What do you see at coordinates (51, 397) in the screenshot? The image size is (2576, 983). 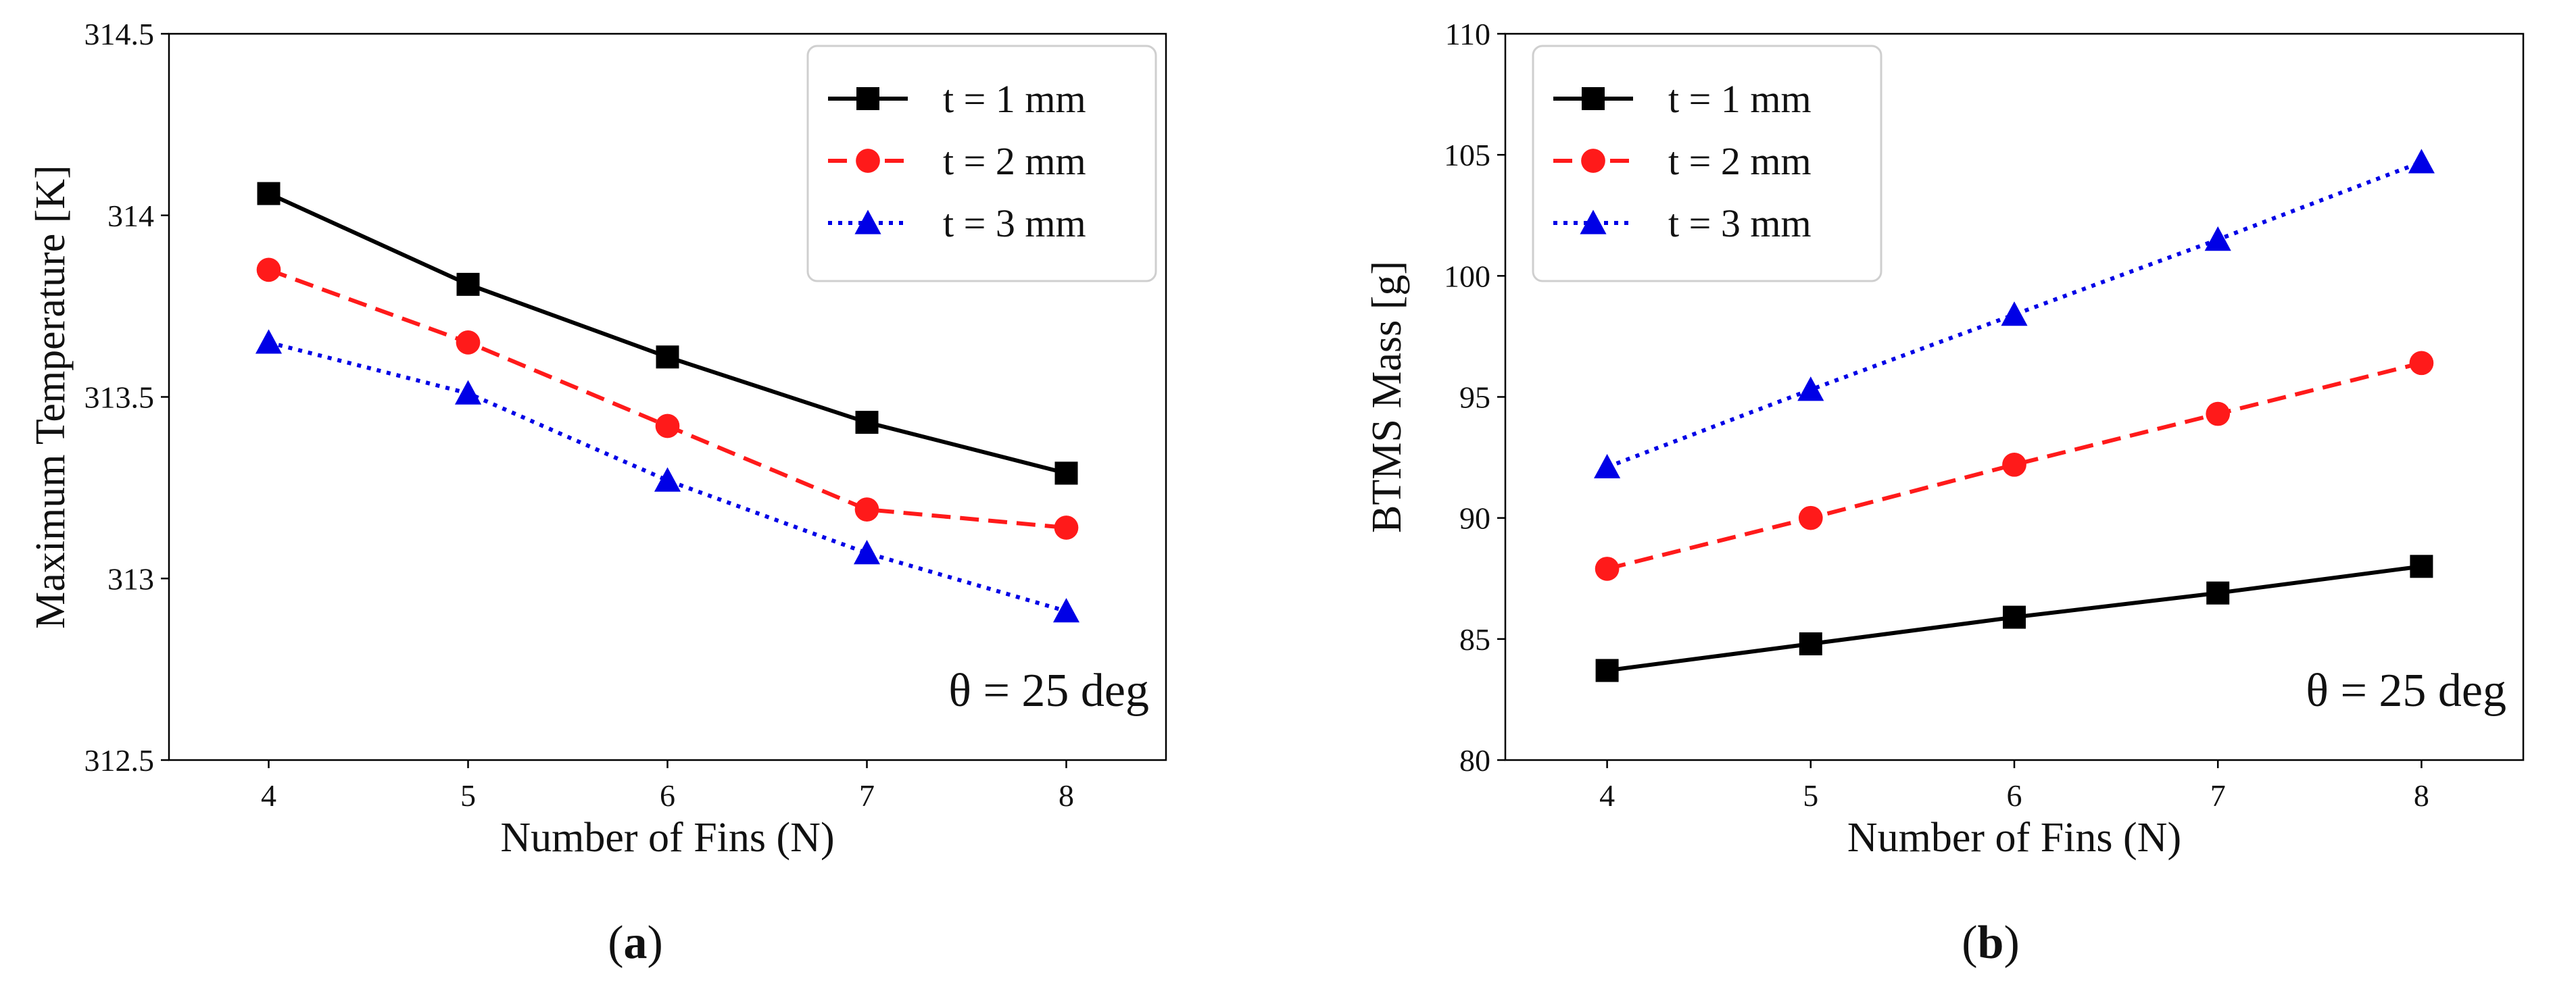 I see `y-axis-label: Maximum Temperature [K]` at bounding box center [51, 397].